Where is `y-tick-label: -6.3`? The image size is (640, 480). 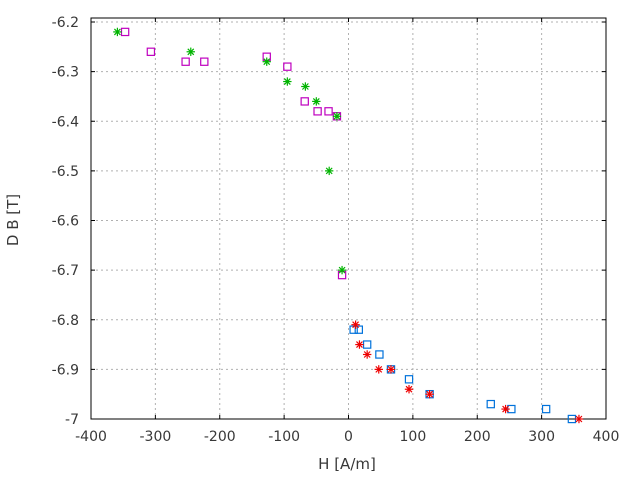 y-tick-label: -6.3 is located at coordinates (65, 73).